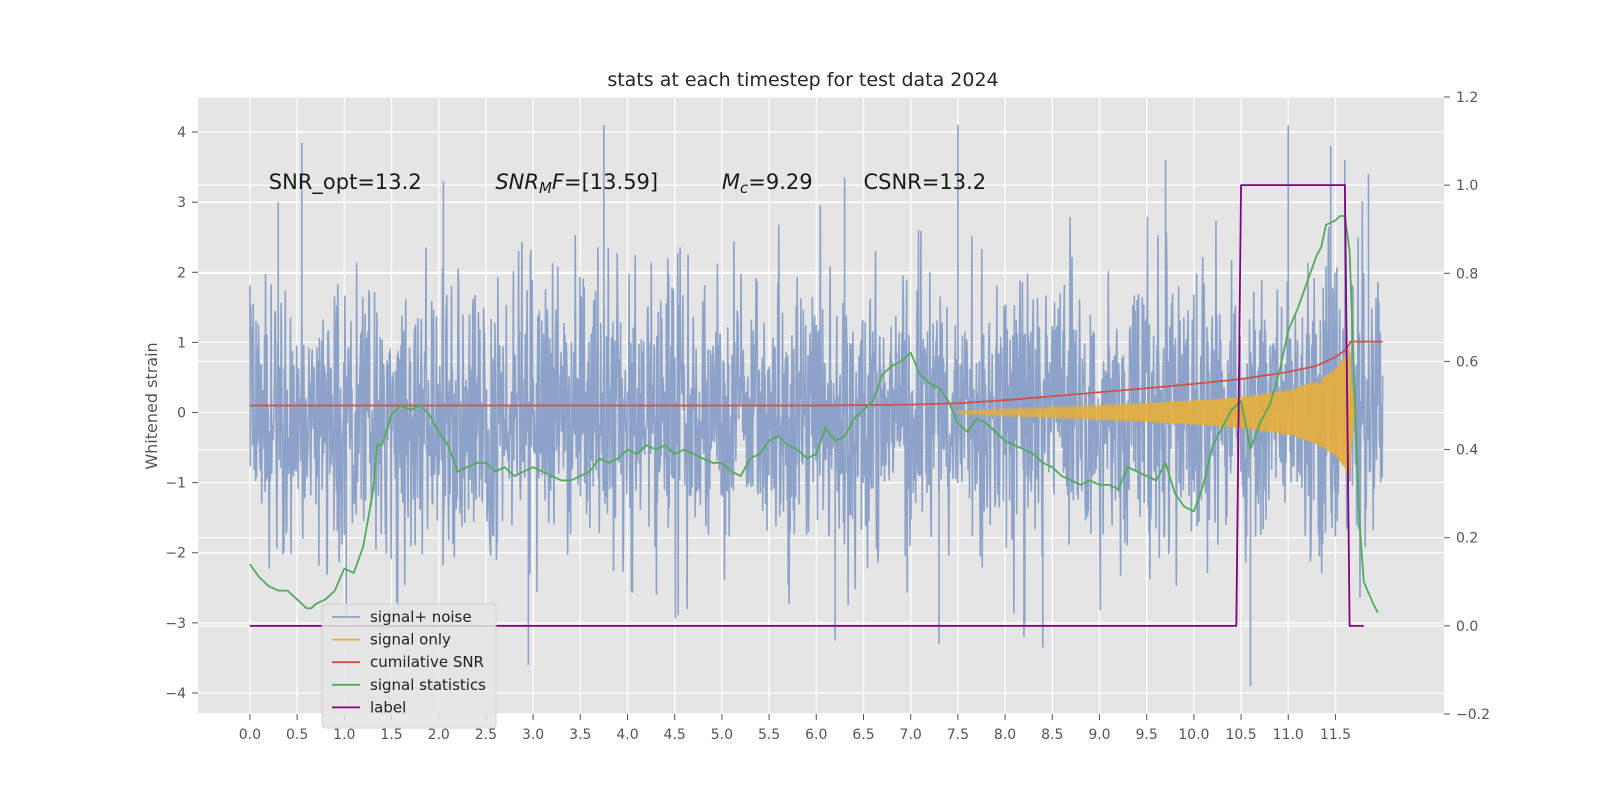 The image size is (1600, 800). What do you see at coordinates (767, 183) in the screenshot?
I see `annotation-chirp-mass: Mc=9.29` at bounding box center [767, 183].